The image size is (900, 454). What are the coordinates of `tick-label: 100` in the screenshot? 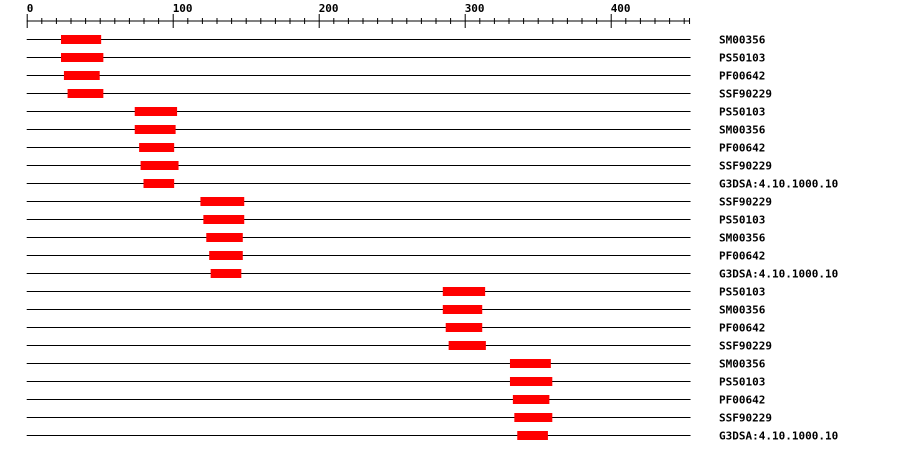 It's located at (183, 8).